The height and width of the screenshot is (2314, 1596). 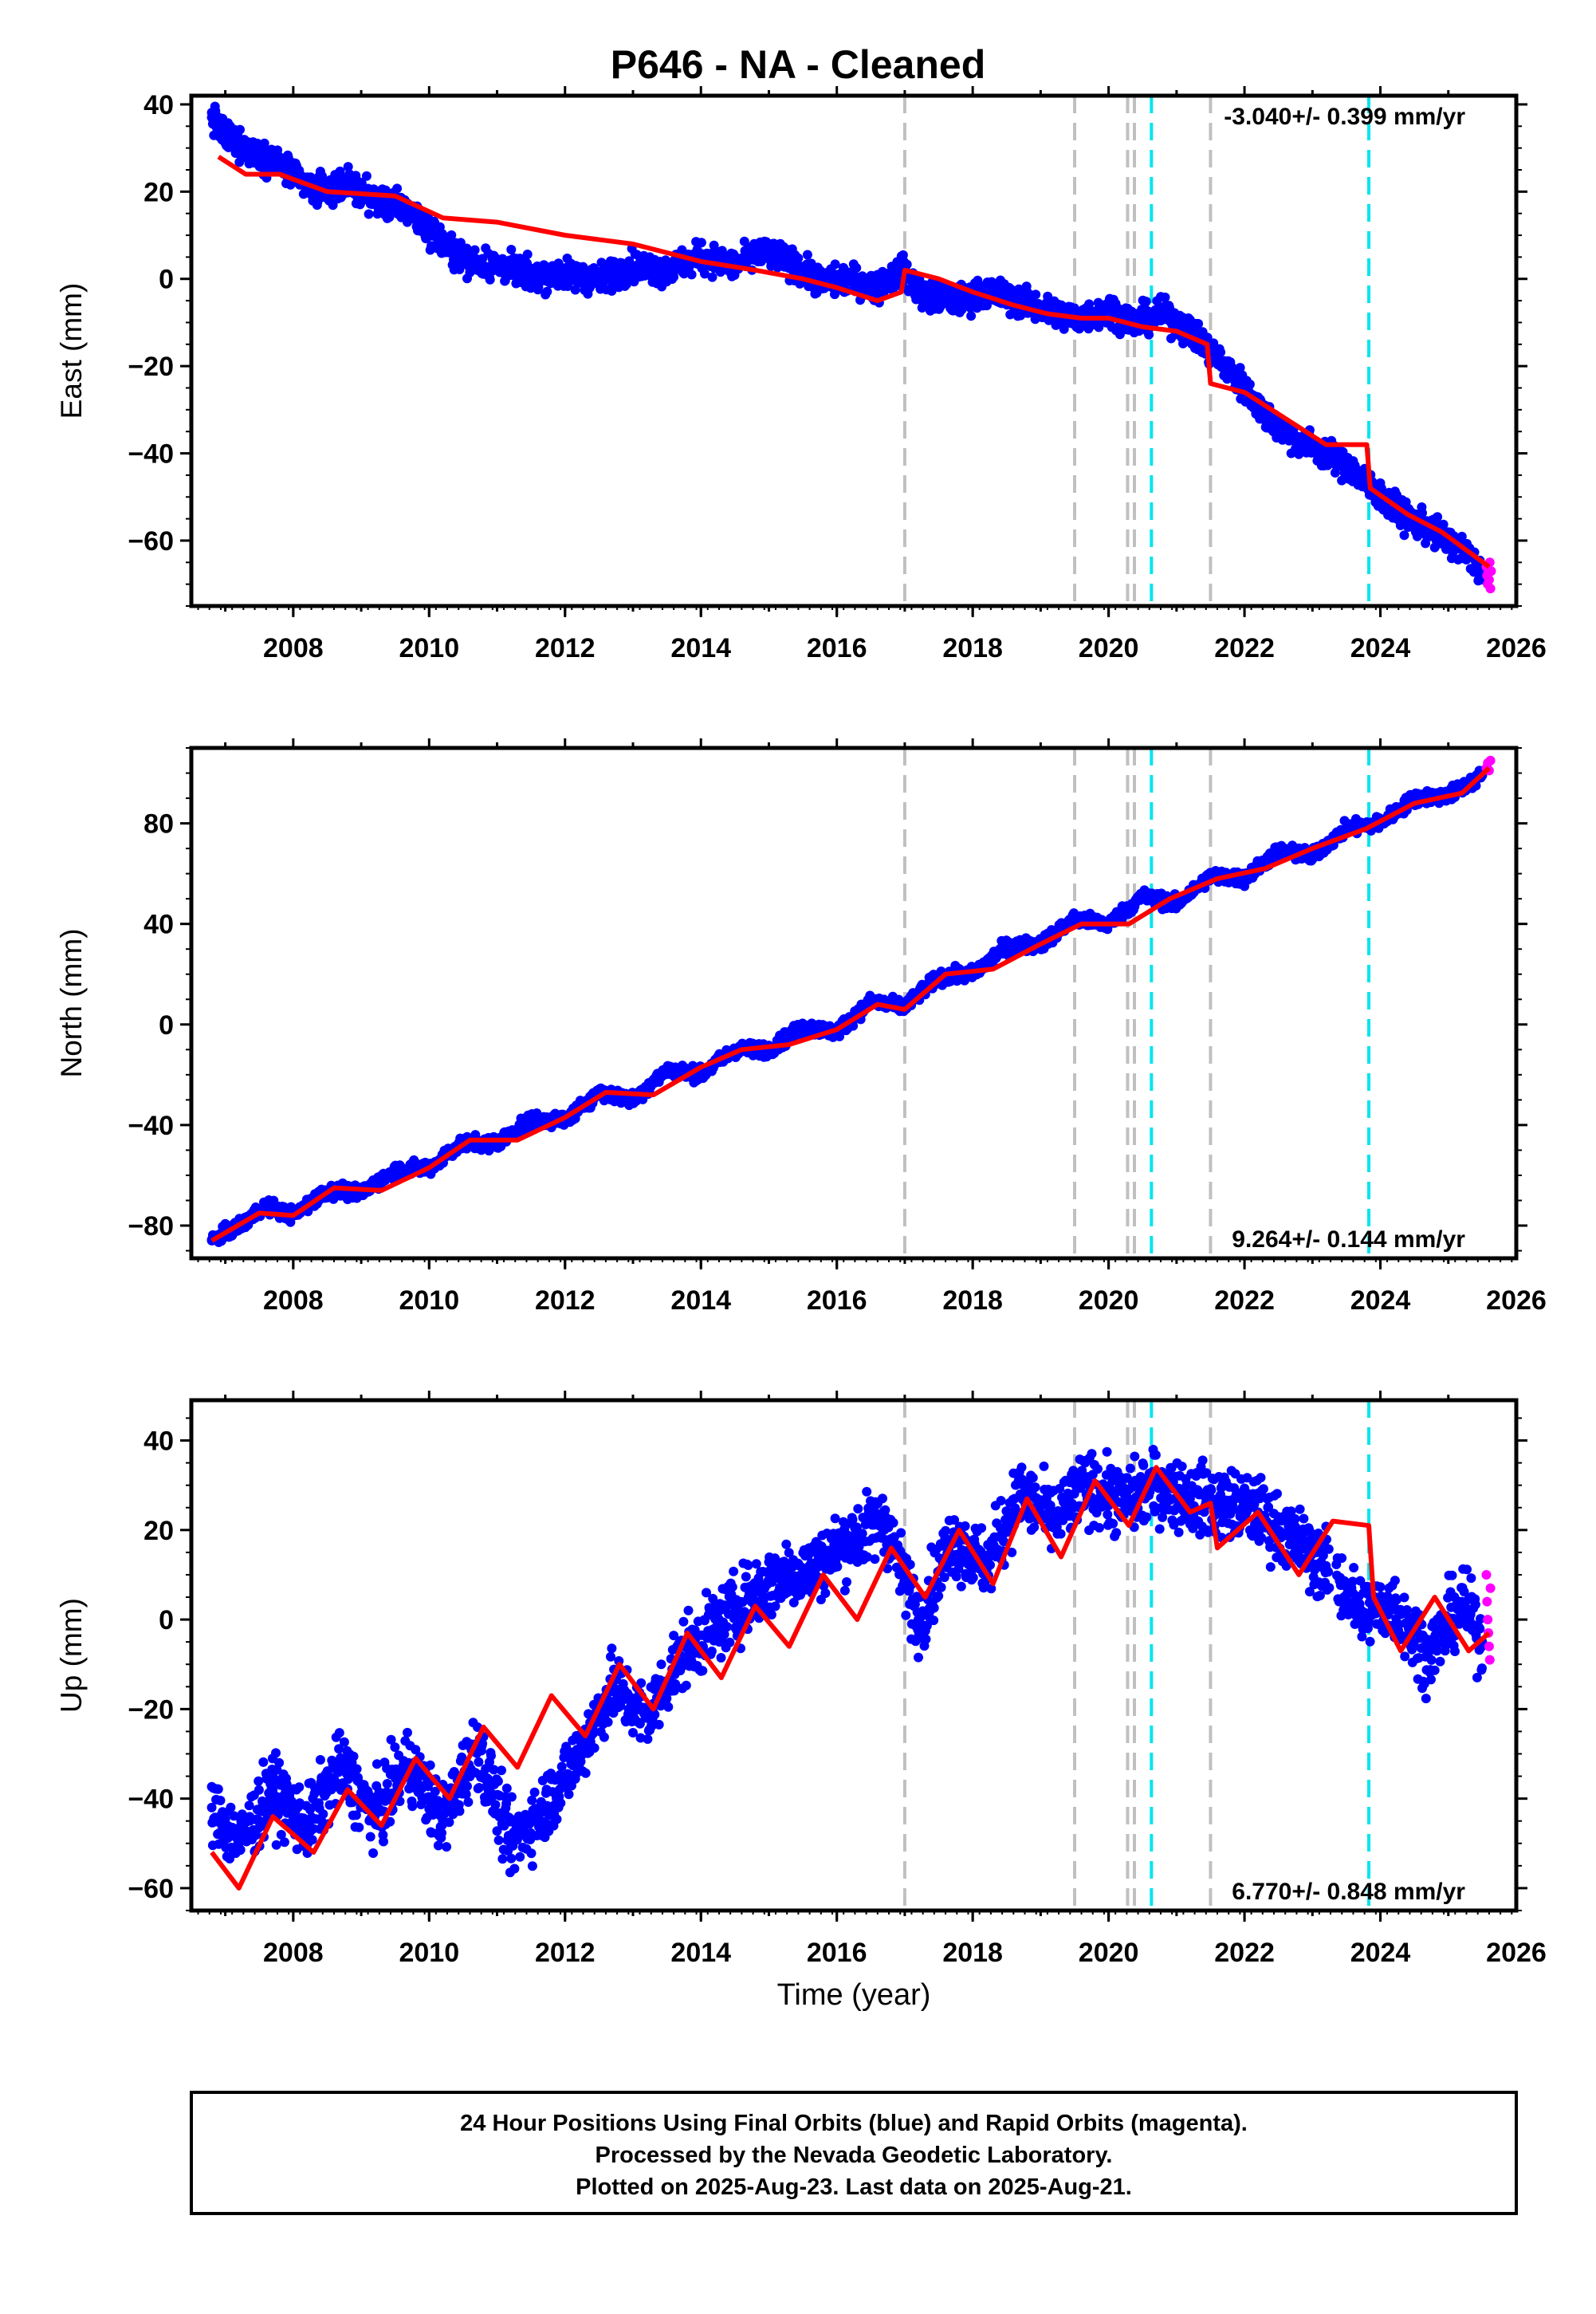 What do you see at coordinates (429, 648) in the screenshot?
I see `x-tick-label: 2010` at bounding box center [429, 648].